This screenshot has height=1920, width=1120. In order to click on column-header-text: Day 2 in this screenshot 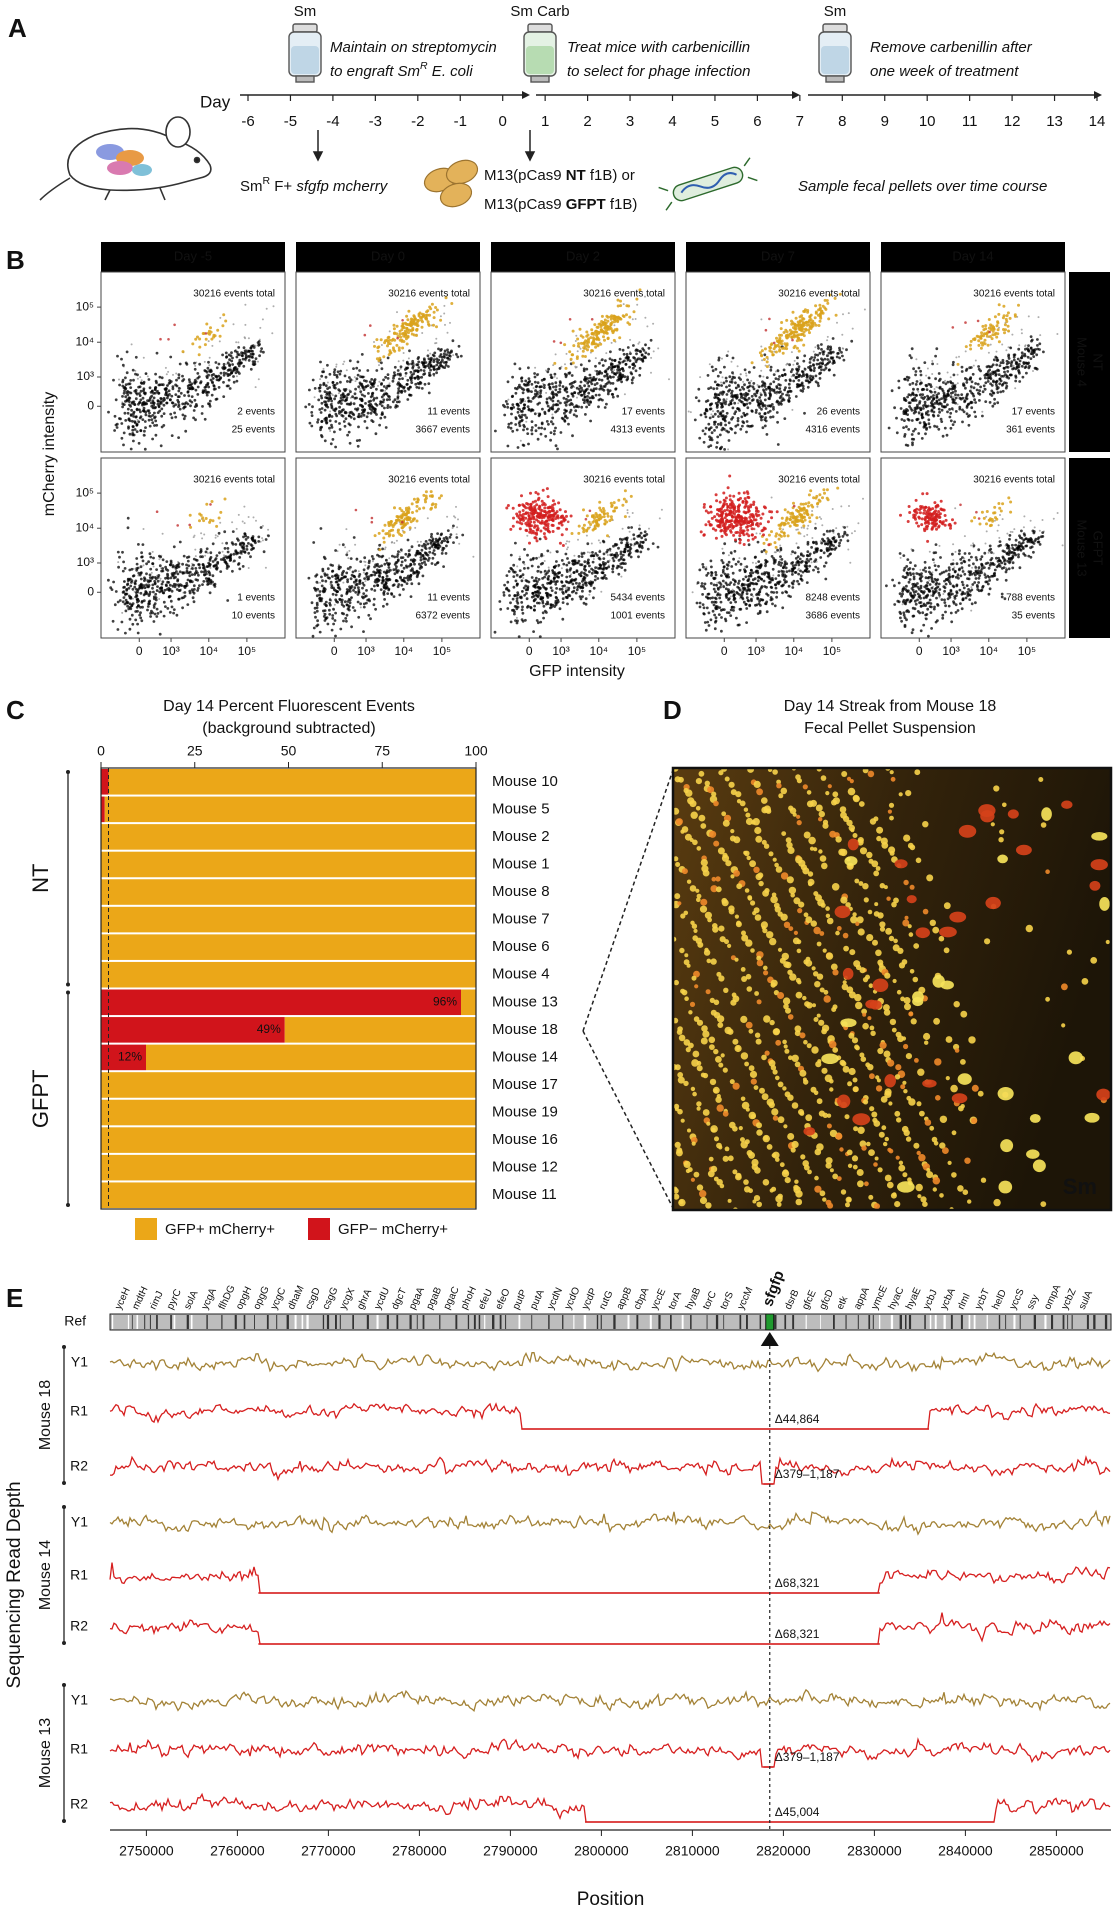, I will do `click(583, 255)`.